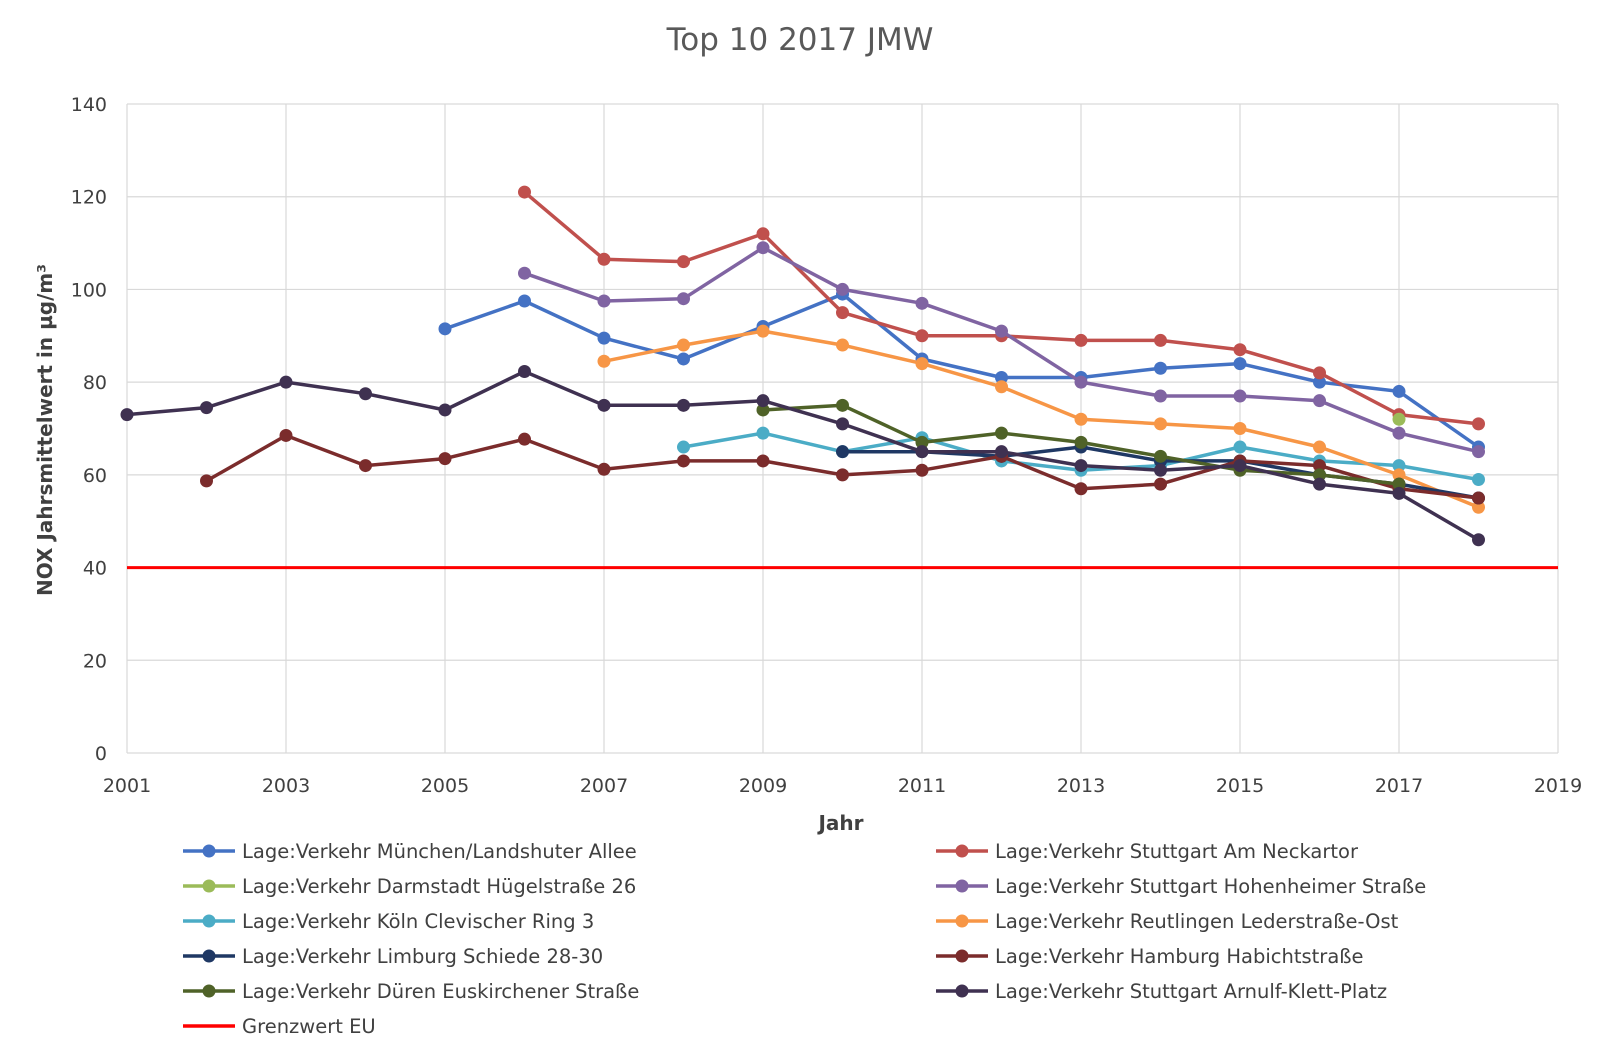  I want to click on legend-item: Lage:Verkehr Darmstadt Hügelstraße 26, so click(409, 886).